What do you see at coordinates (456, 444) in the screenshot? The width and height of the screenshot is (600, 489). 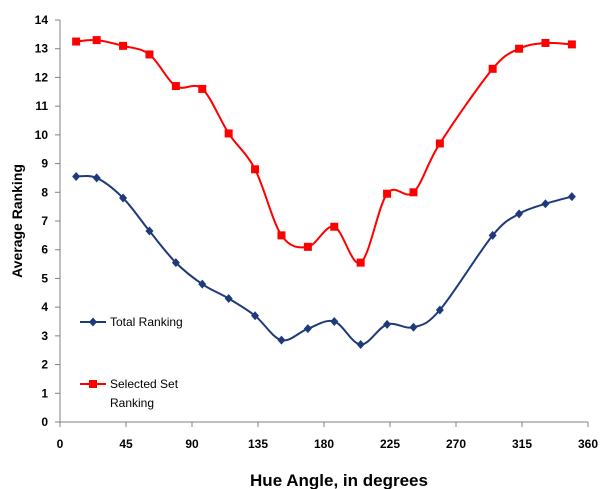 I see `x-tick-label: 270` at bounding box center [456, 444].